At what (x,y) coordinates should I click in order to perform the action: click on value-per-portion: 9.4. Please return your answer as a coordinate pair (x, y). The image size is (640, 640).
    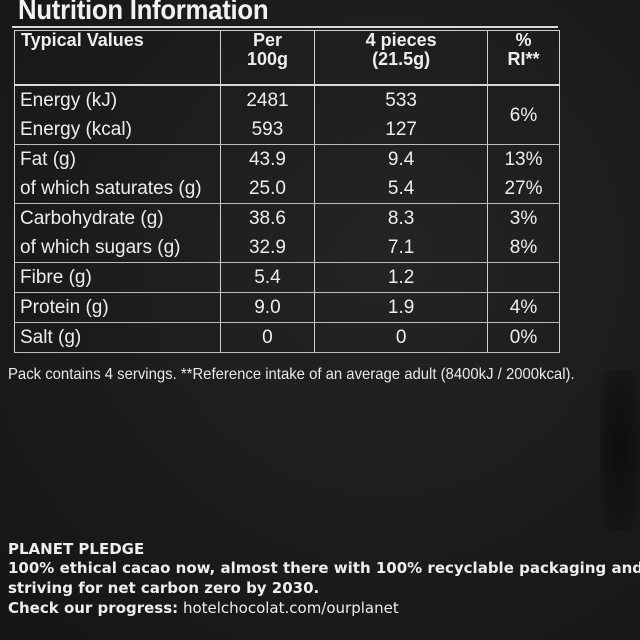
    Looking at the image, I should click on (401, 159).